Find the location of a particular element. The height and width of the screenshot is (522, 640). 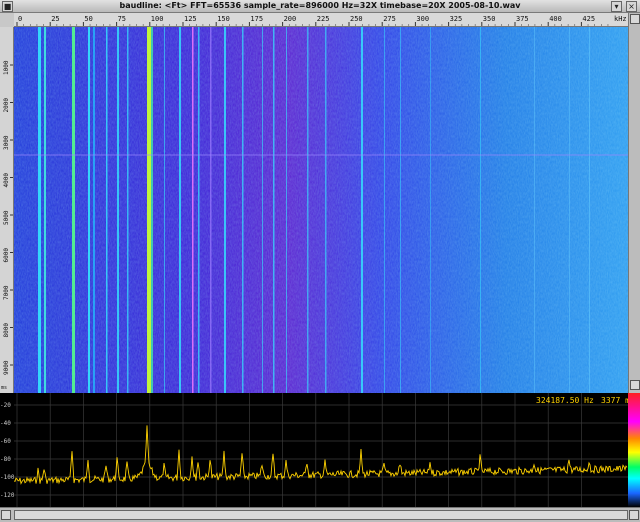

freq-tick-label: 250 is located at coordinates (356, 19).